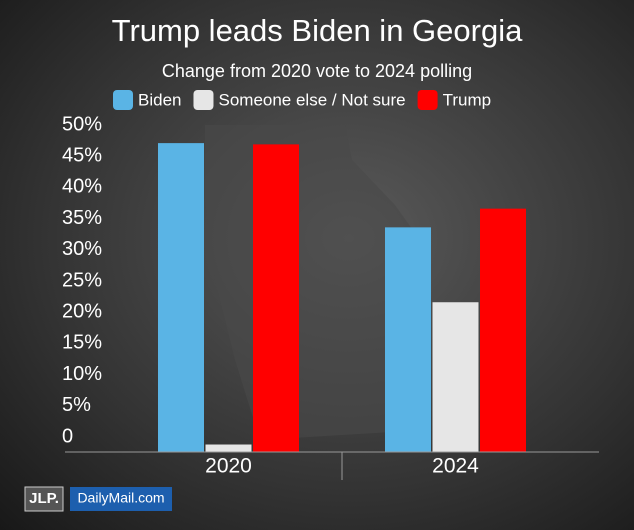 The image size is (634, 530). I want to click on y-tick-label: 10%, so click(82, 374).